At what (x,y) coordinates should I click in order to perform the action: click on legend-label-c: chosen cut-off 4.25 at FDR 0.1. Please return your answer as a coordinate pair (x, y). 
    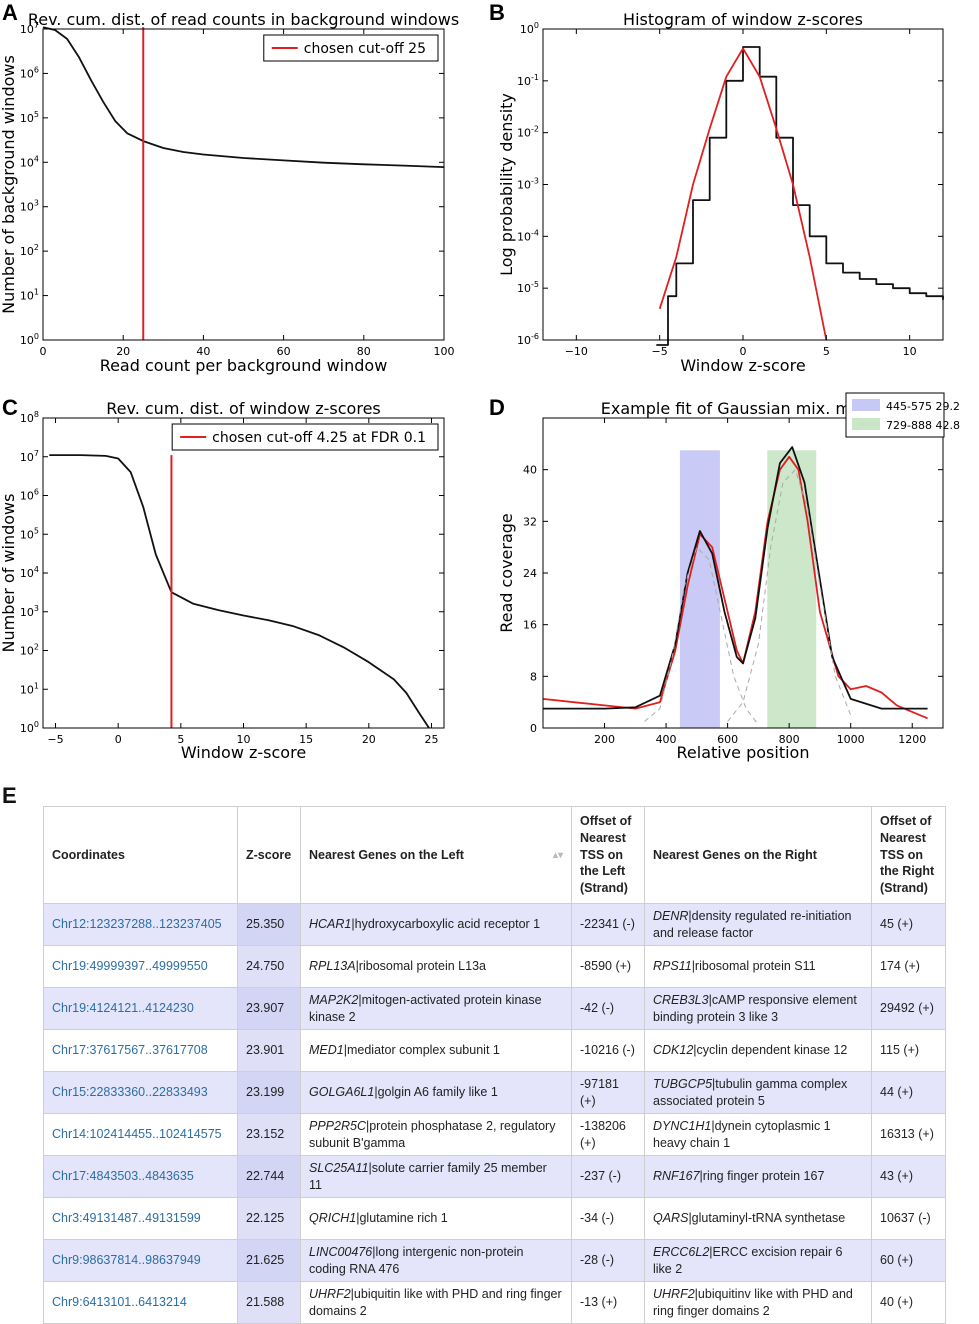
    Looking at the image, I should click on (319, 438).